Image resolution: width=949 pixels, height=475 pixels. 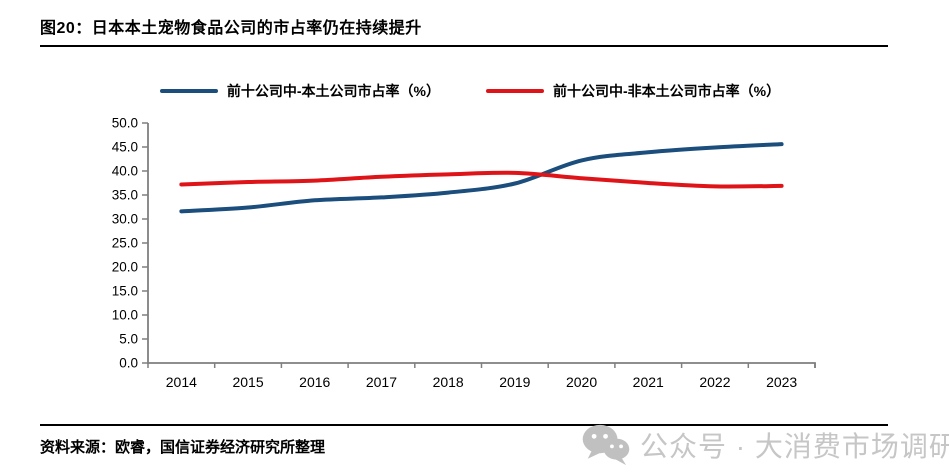 I want to click on wechat-icon, so click(x=606, y=445).